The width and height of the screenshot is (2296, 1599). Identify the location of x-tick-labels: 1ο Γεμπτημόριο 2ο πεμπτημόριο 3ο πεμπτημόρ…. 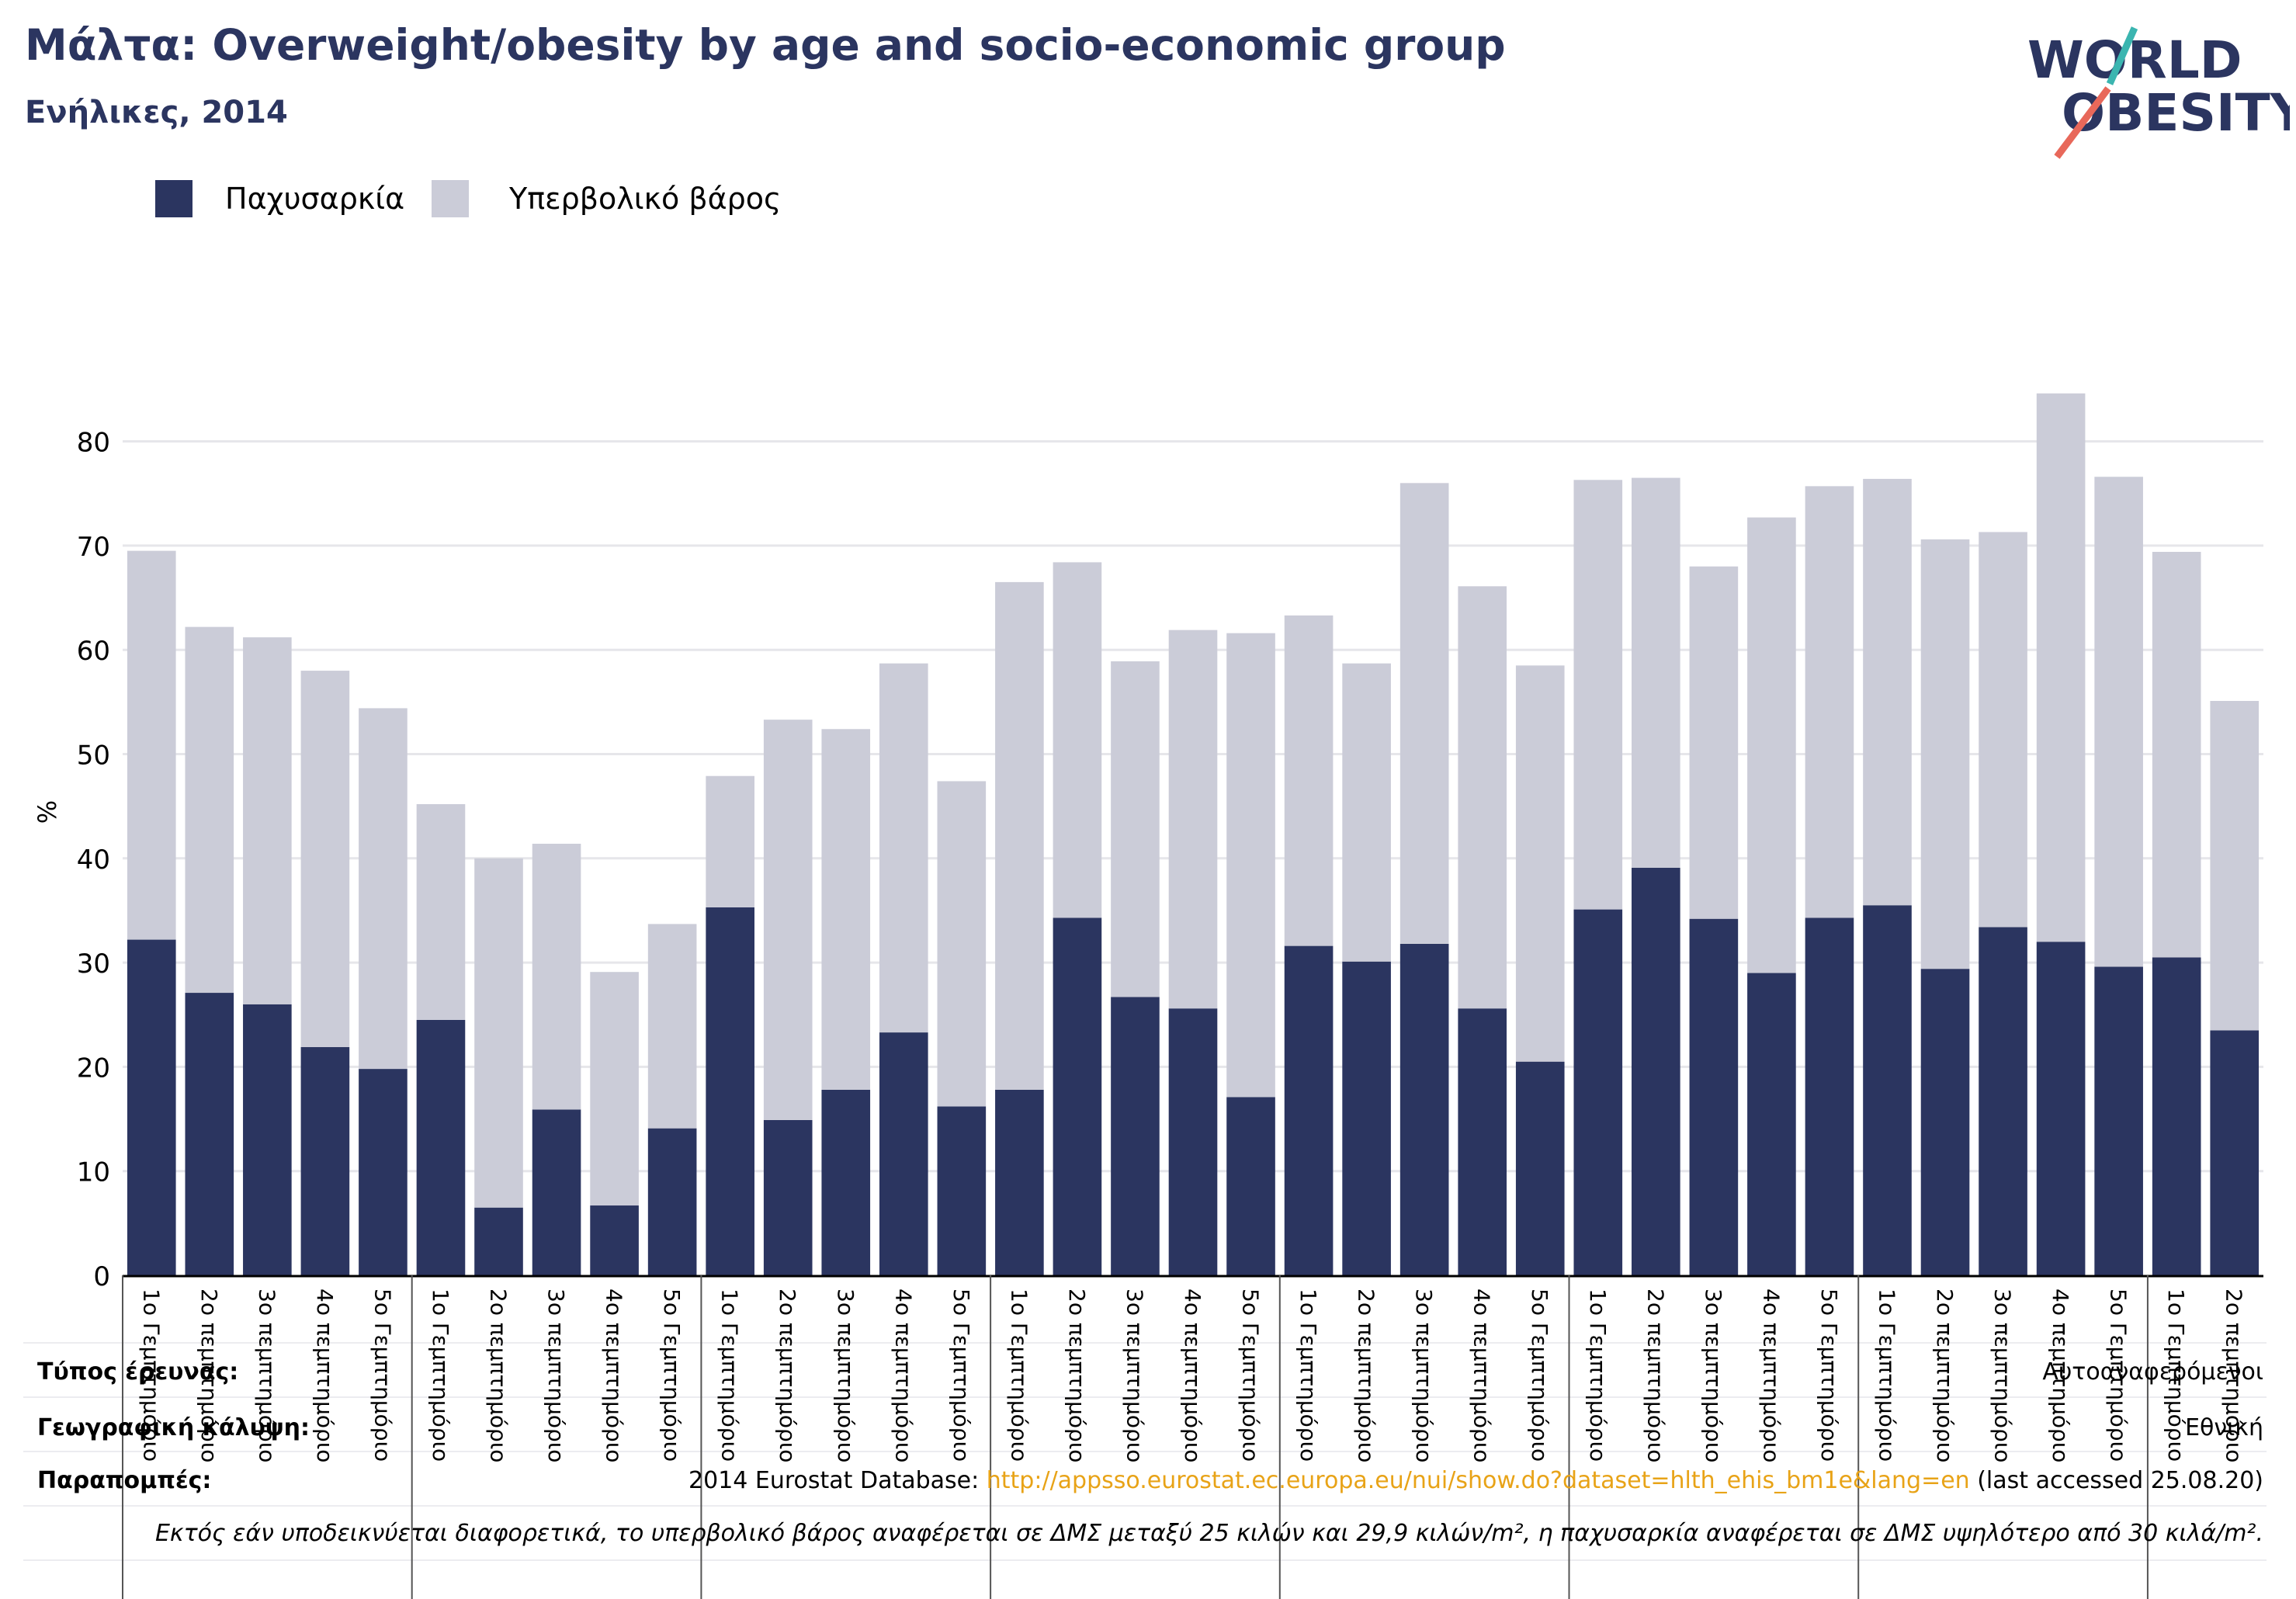
(1192, 1375).